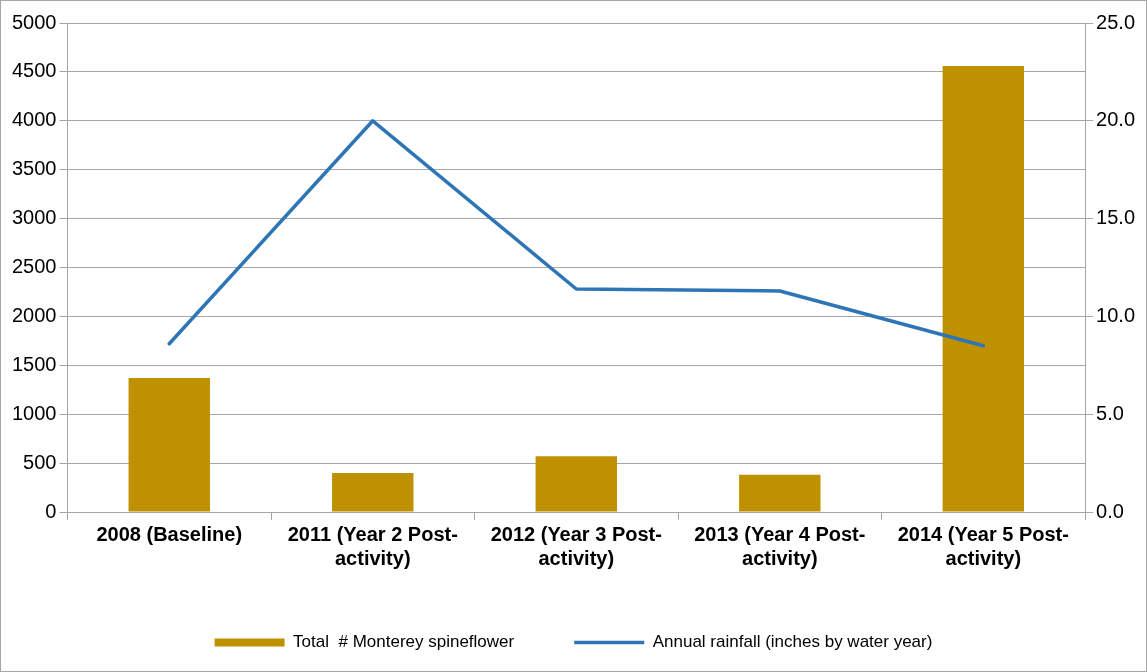 The image size is (1147, 672). I want to click on y2-tick-label: 10.0, so click(1116, 314).